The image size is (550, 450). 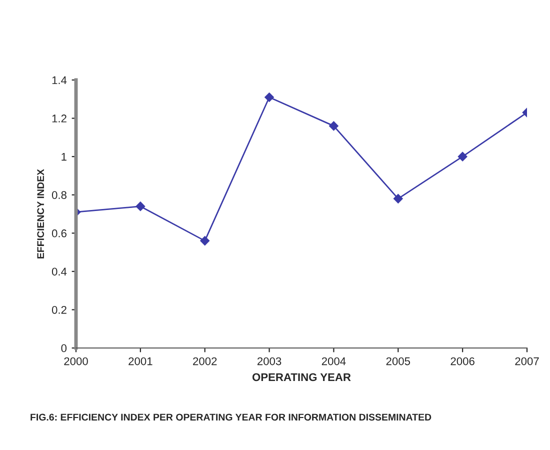 I want to click on x-axis-title: OPERATING YEAR, so click(x=301, y=377).